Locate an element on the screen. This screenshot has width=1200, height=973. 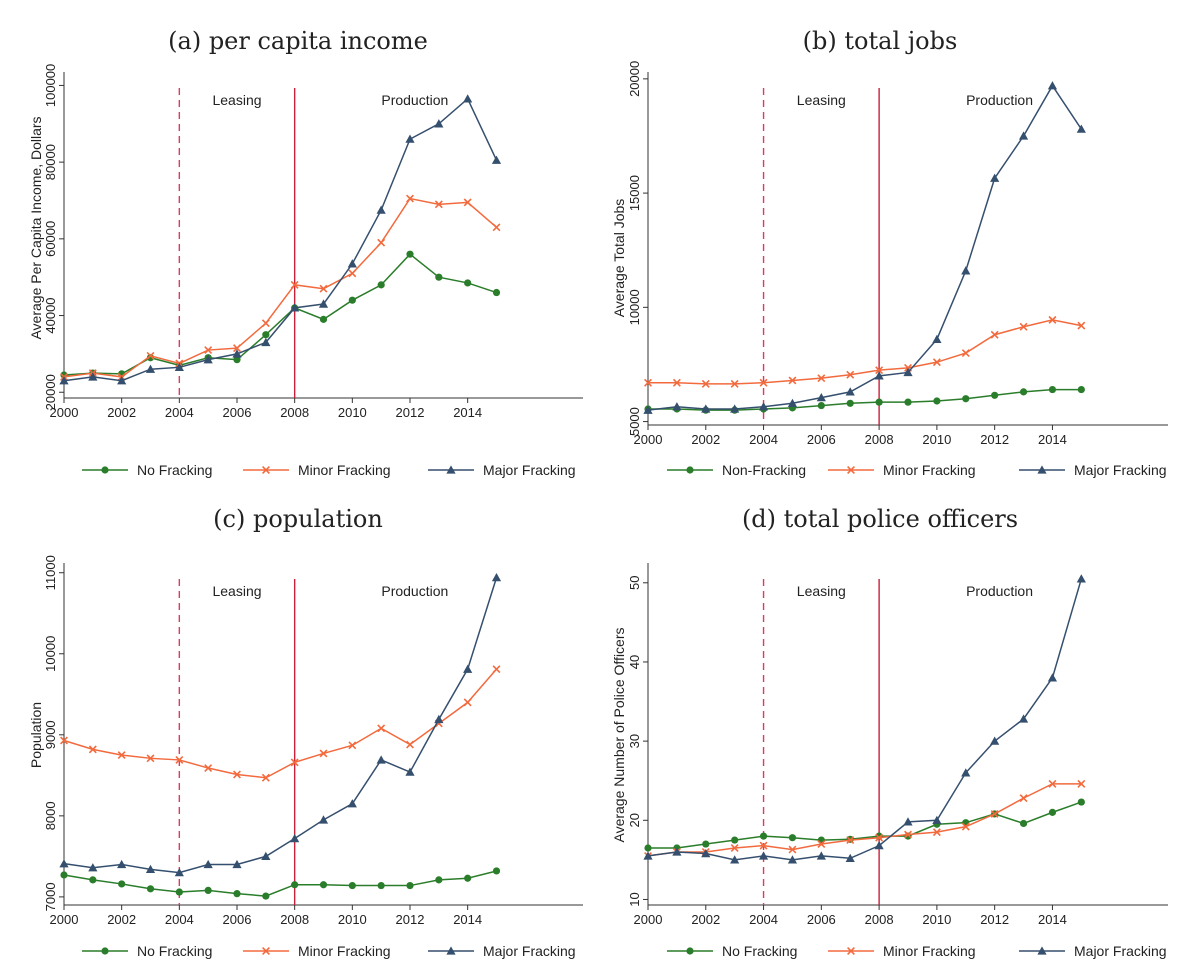
y-axis-label: Average Per Capita Income, Dollars is located at coordinates (36, 227).